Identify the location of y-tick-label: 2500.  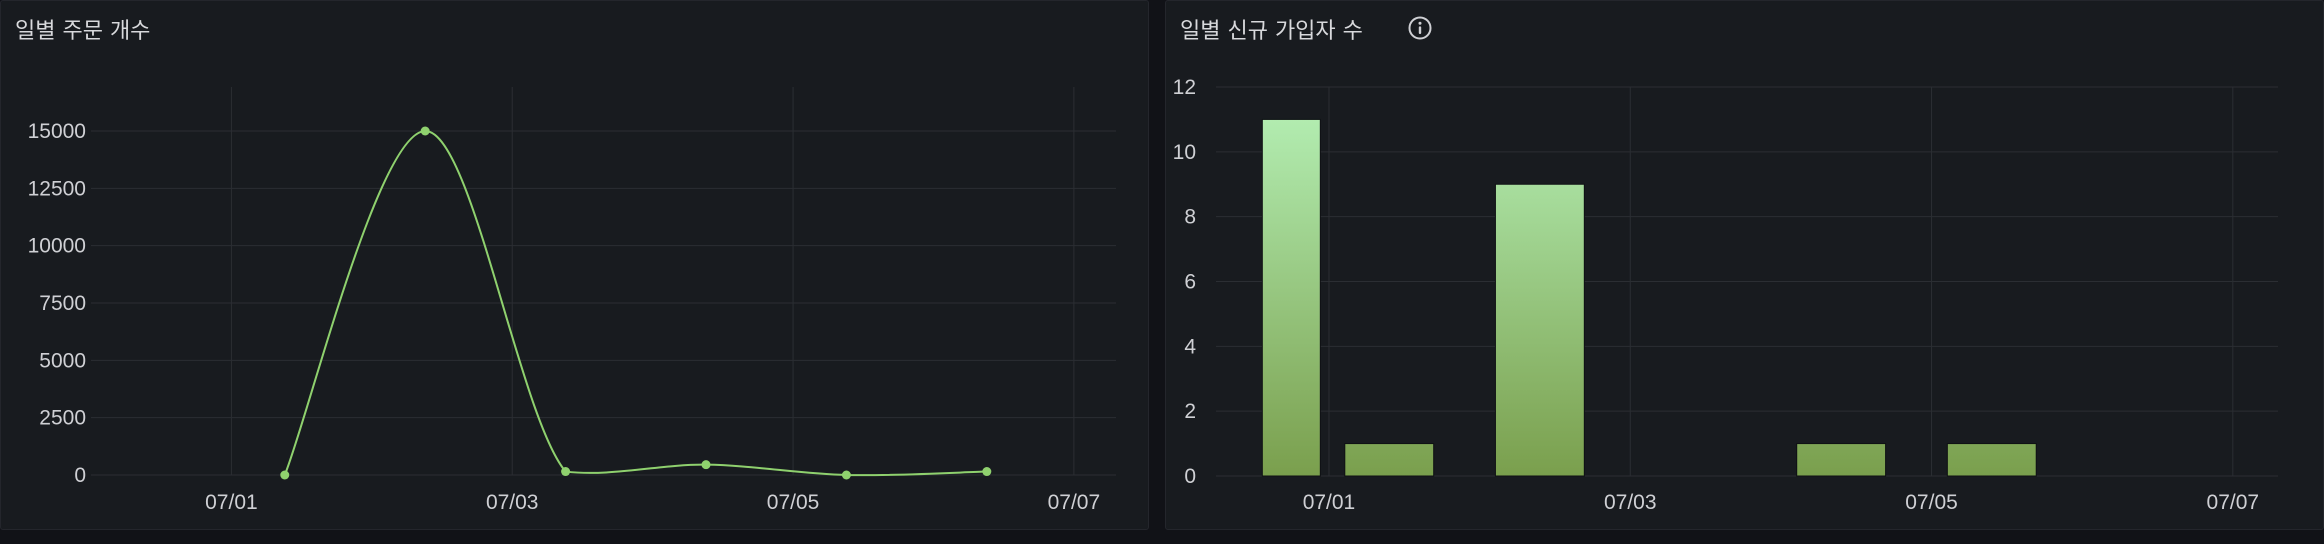
(62, 418).